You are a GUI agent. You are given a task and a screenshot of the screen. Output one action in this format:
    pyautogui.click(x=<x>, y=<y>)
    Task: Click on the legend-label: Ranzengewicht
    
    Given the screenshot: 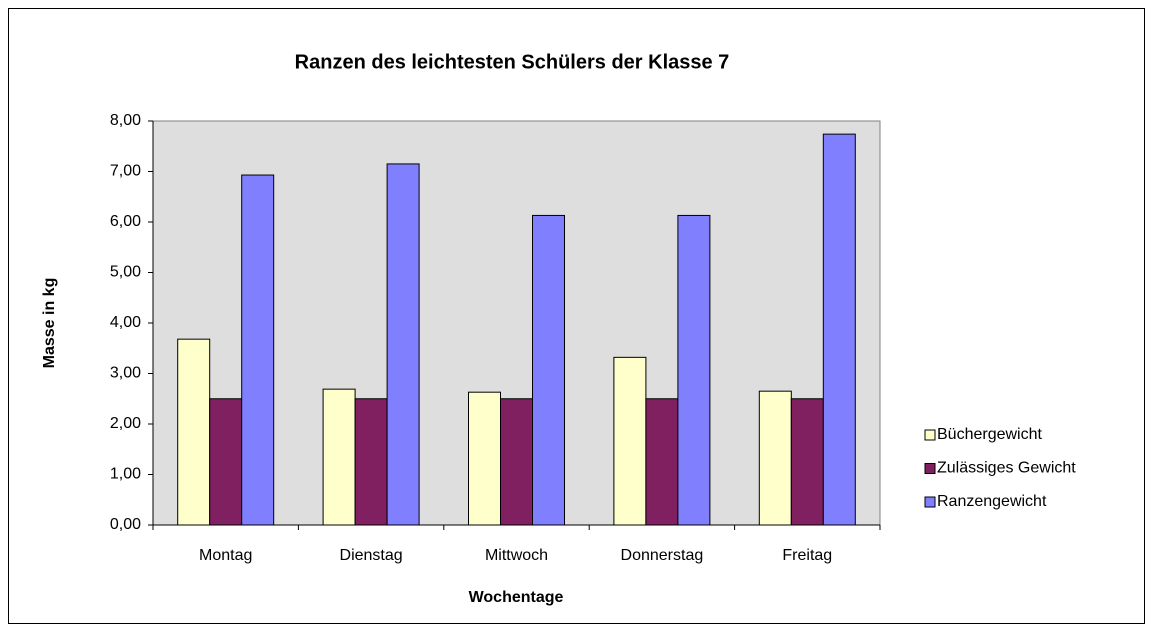 What is the action you would take?
    pyautogui.click(x=992, y=501)
    